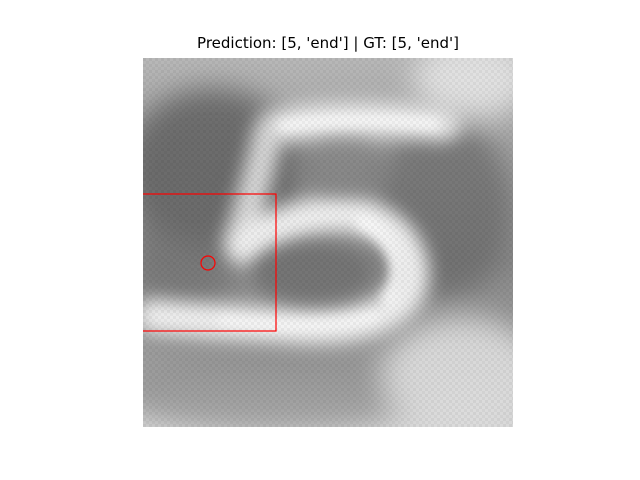 The width and height of the screenshot is (640, 480). I want to click on attention-box, so click(210, 262).